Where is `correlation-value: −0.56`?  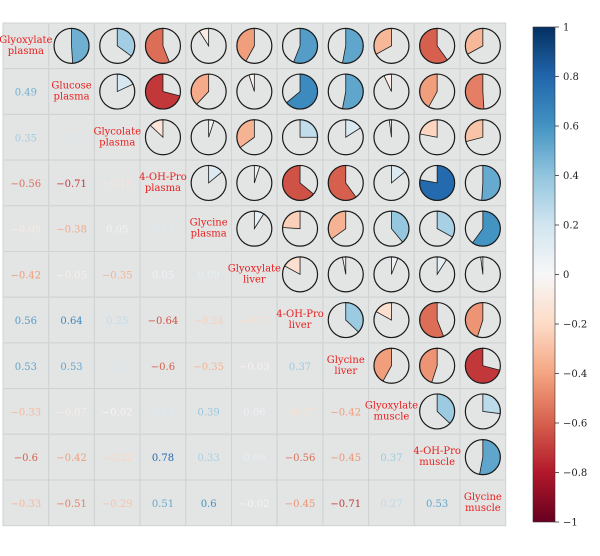 correlation-value: −0.56 is located at coordinates (300, 458).